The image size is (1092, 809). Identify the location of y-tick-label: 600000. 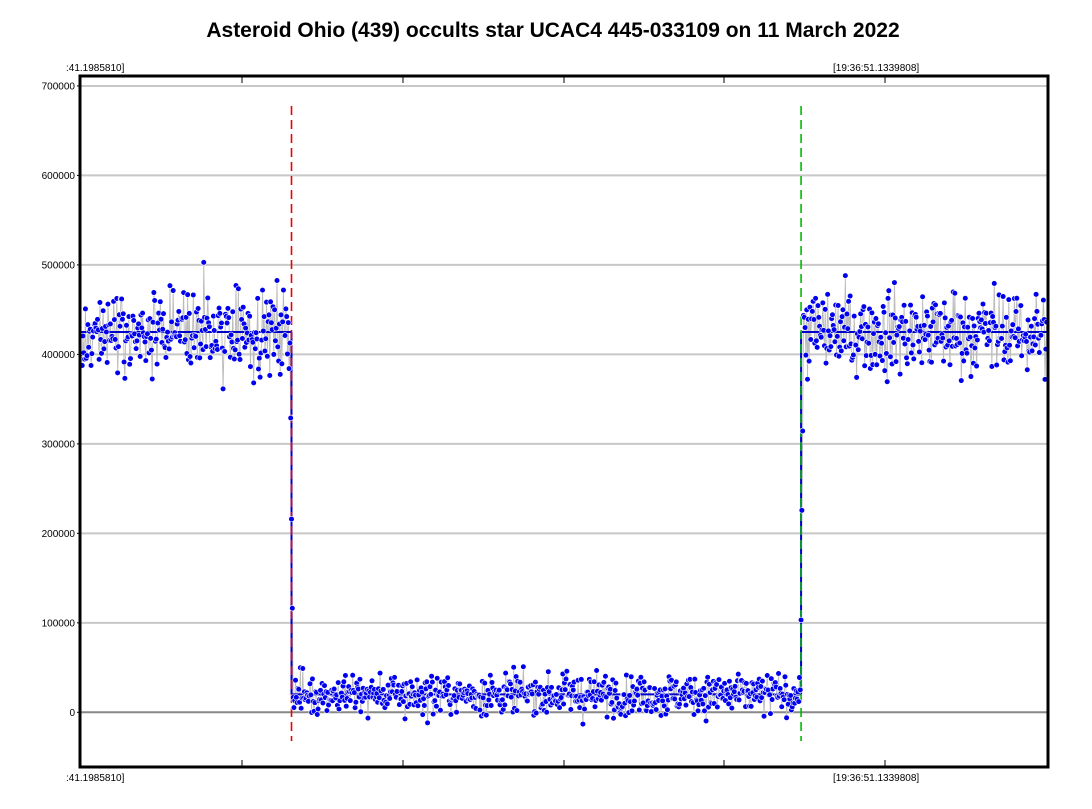
(59, 176).